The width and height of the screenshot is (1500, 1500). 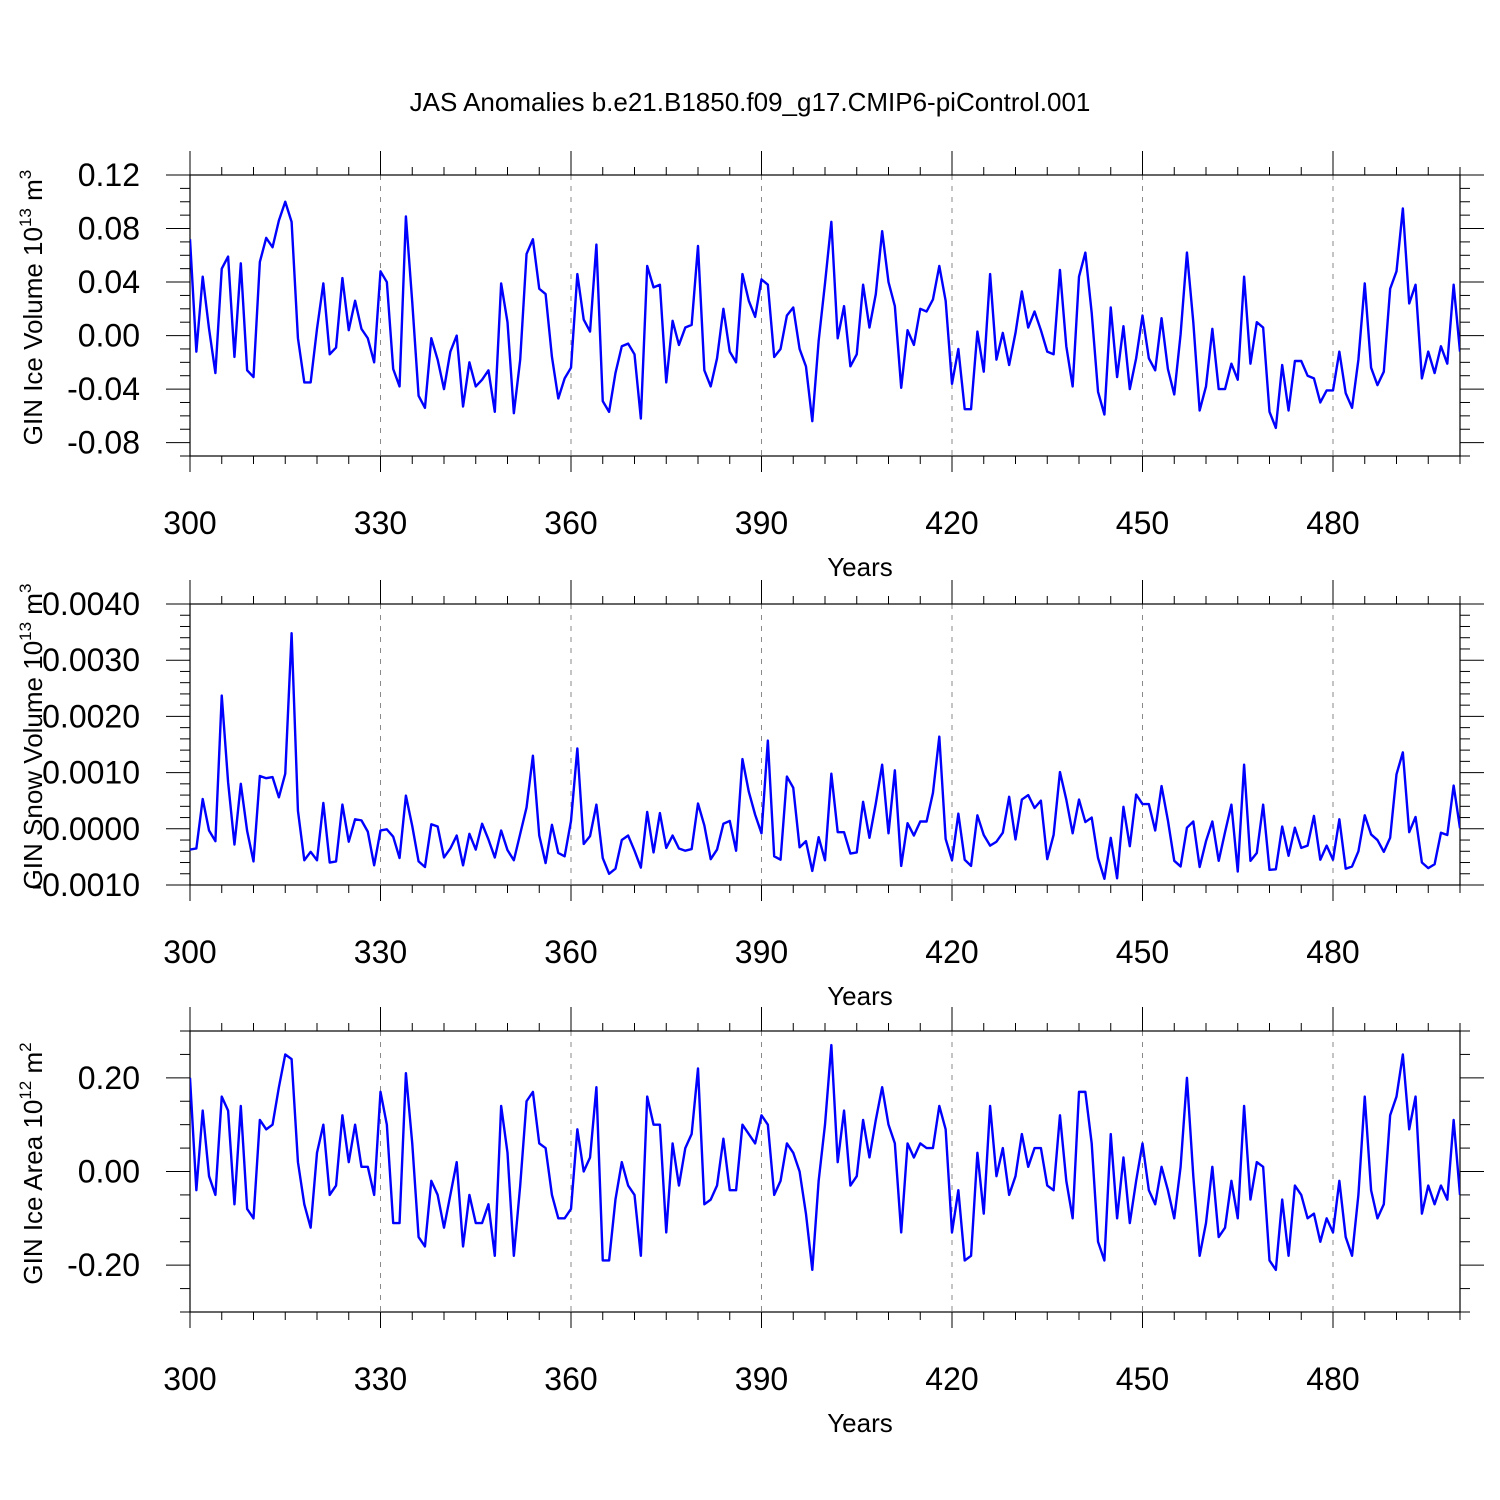 I want to click on y-tick-label: 0.20, so click(x=109, y=1078).